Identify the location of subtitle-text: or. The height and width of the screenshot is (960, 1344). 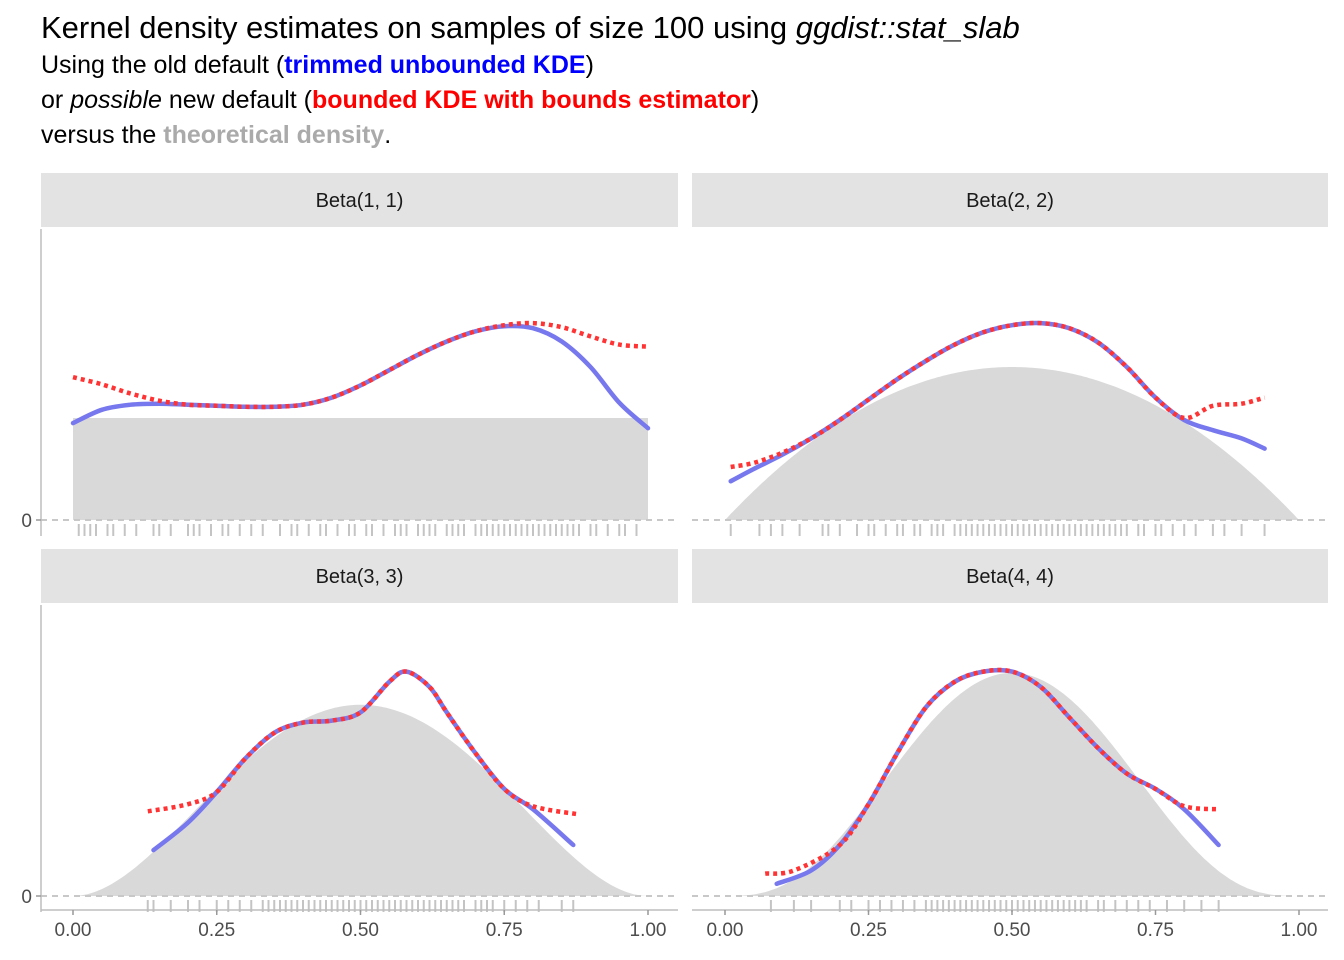
(56, 100).